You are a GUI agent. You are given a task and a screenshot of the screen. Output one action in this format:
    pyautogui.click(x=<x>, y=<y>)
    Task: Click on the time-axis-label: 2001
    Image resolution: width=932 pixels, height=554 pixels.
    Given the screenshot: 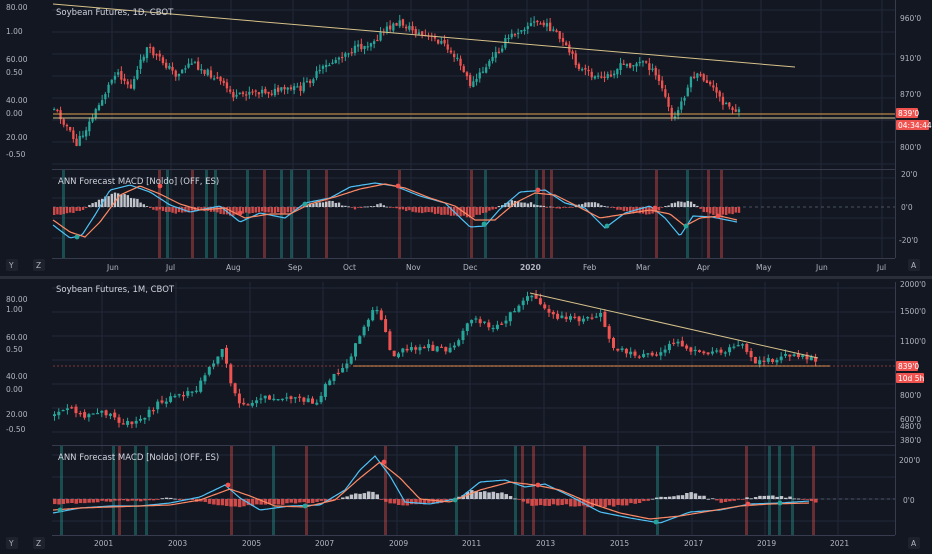 What is the action you would take?
    pyautogui.click(x=103, y=543)
    